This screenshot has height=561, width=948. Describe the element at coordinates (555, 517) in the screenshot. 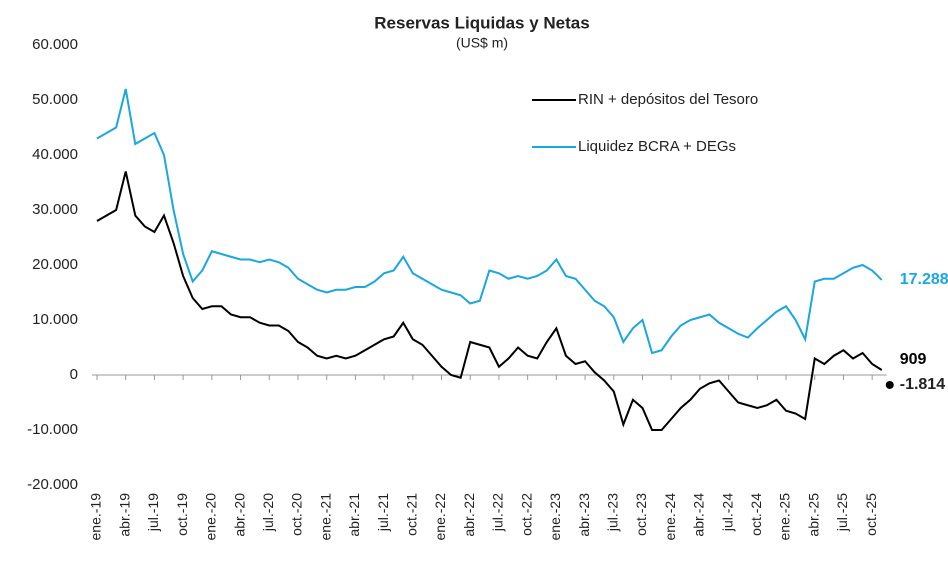

I see `x-tick-label: ene.-23` at that location.